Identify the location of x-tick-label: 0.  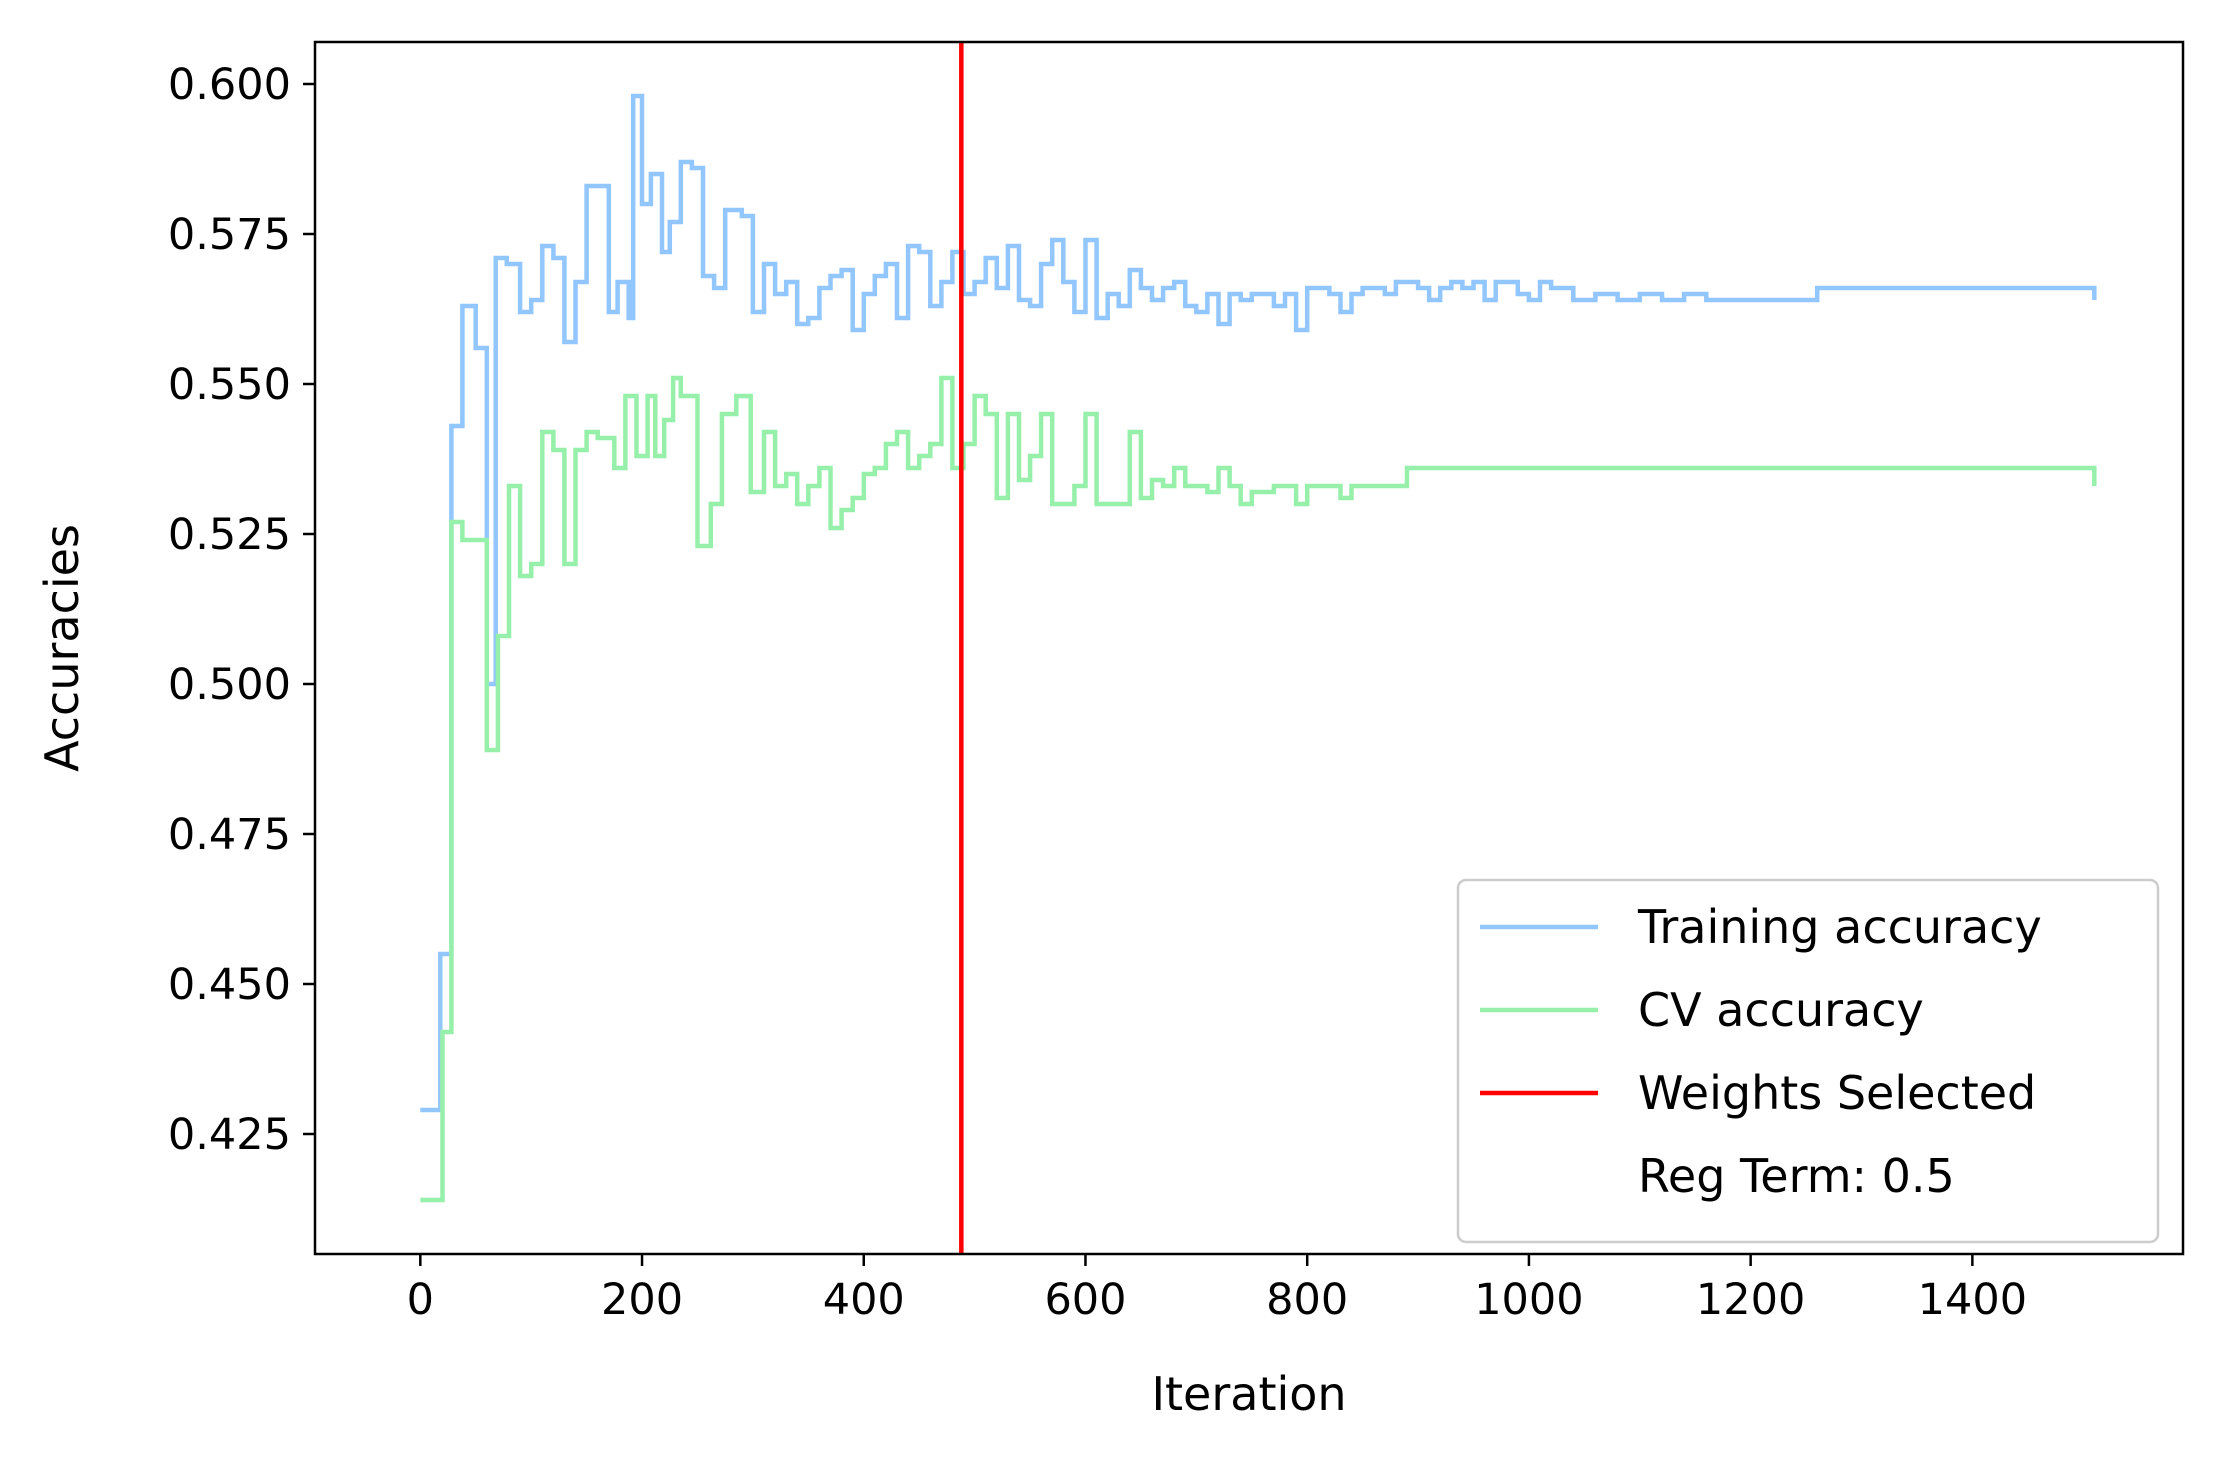
(420, 1300).